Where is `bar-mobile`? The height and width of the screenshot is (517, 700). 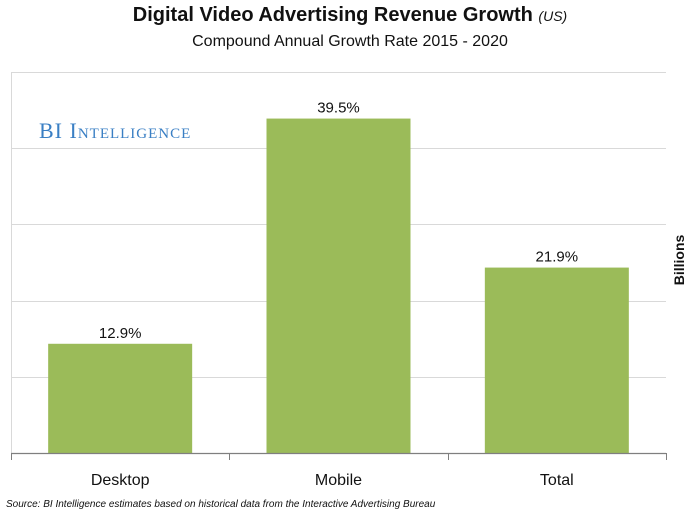
bar-mobile is located at coordinates (338, 286).